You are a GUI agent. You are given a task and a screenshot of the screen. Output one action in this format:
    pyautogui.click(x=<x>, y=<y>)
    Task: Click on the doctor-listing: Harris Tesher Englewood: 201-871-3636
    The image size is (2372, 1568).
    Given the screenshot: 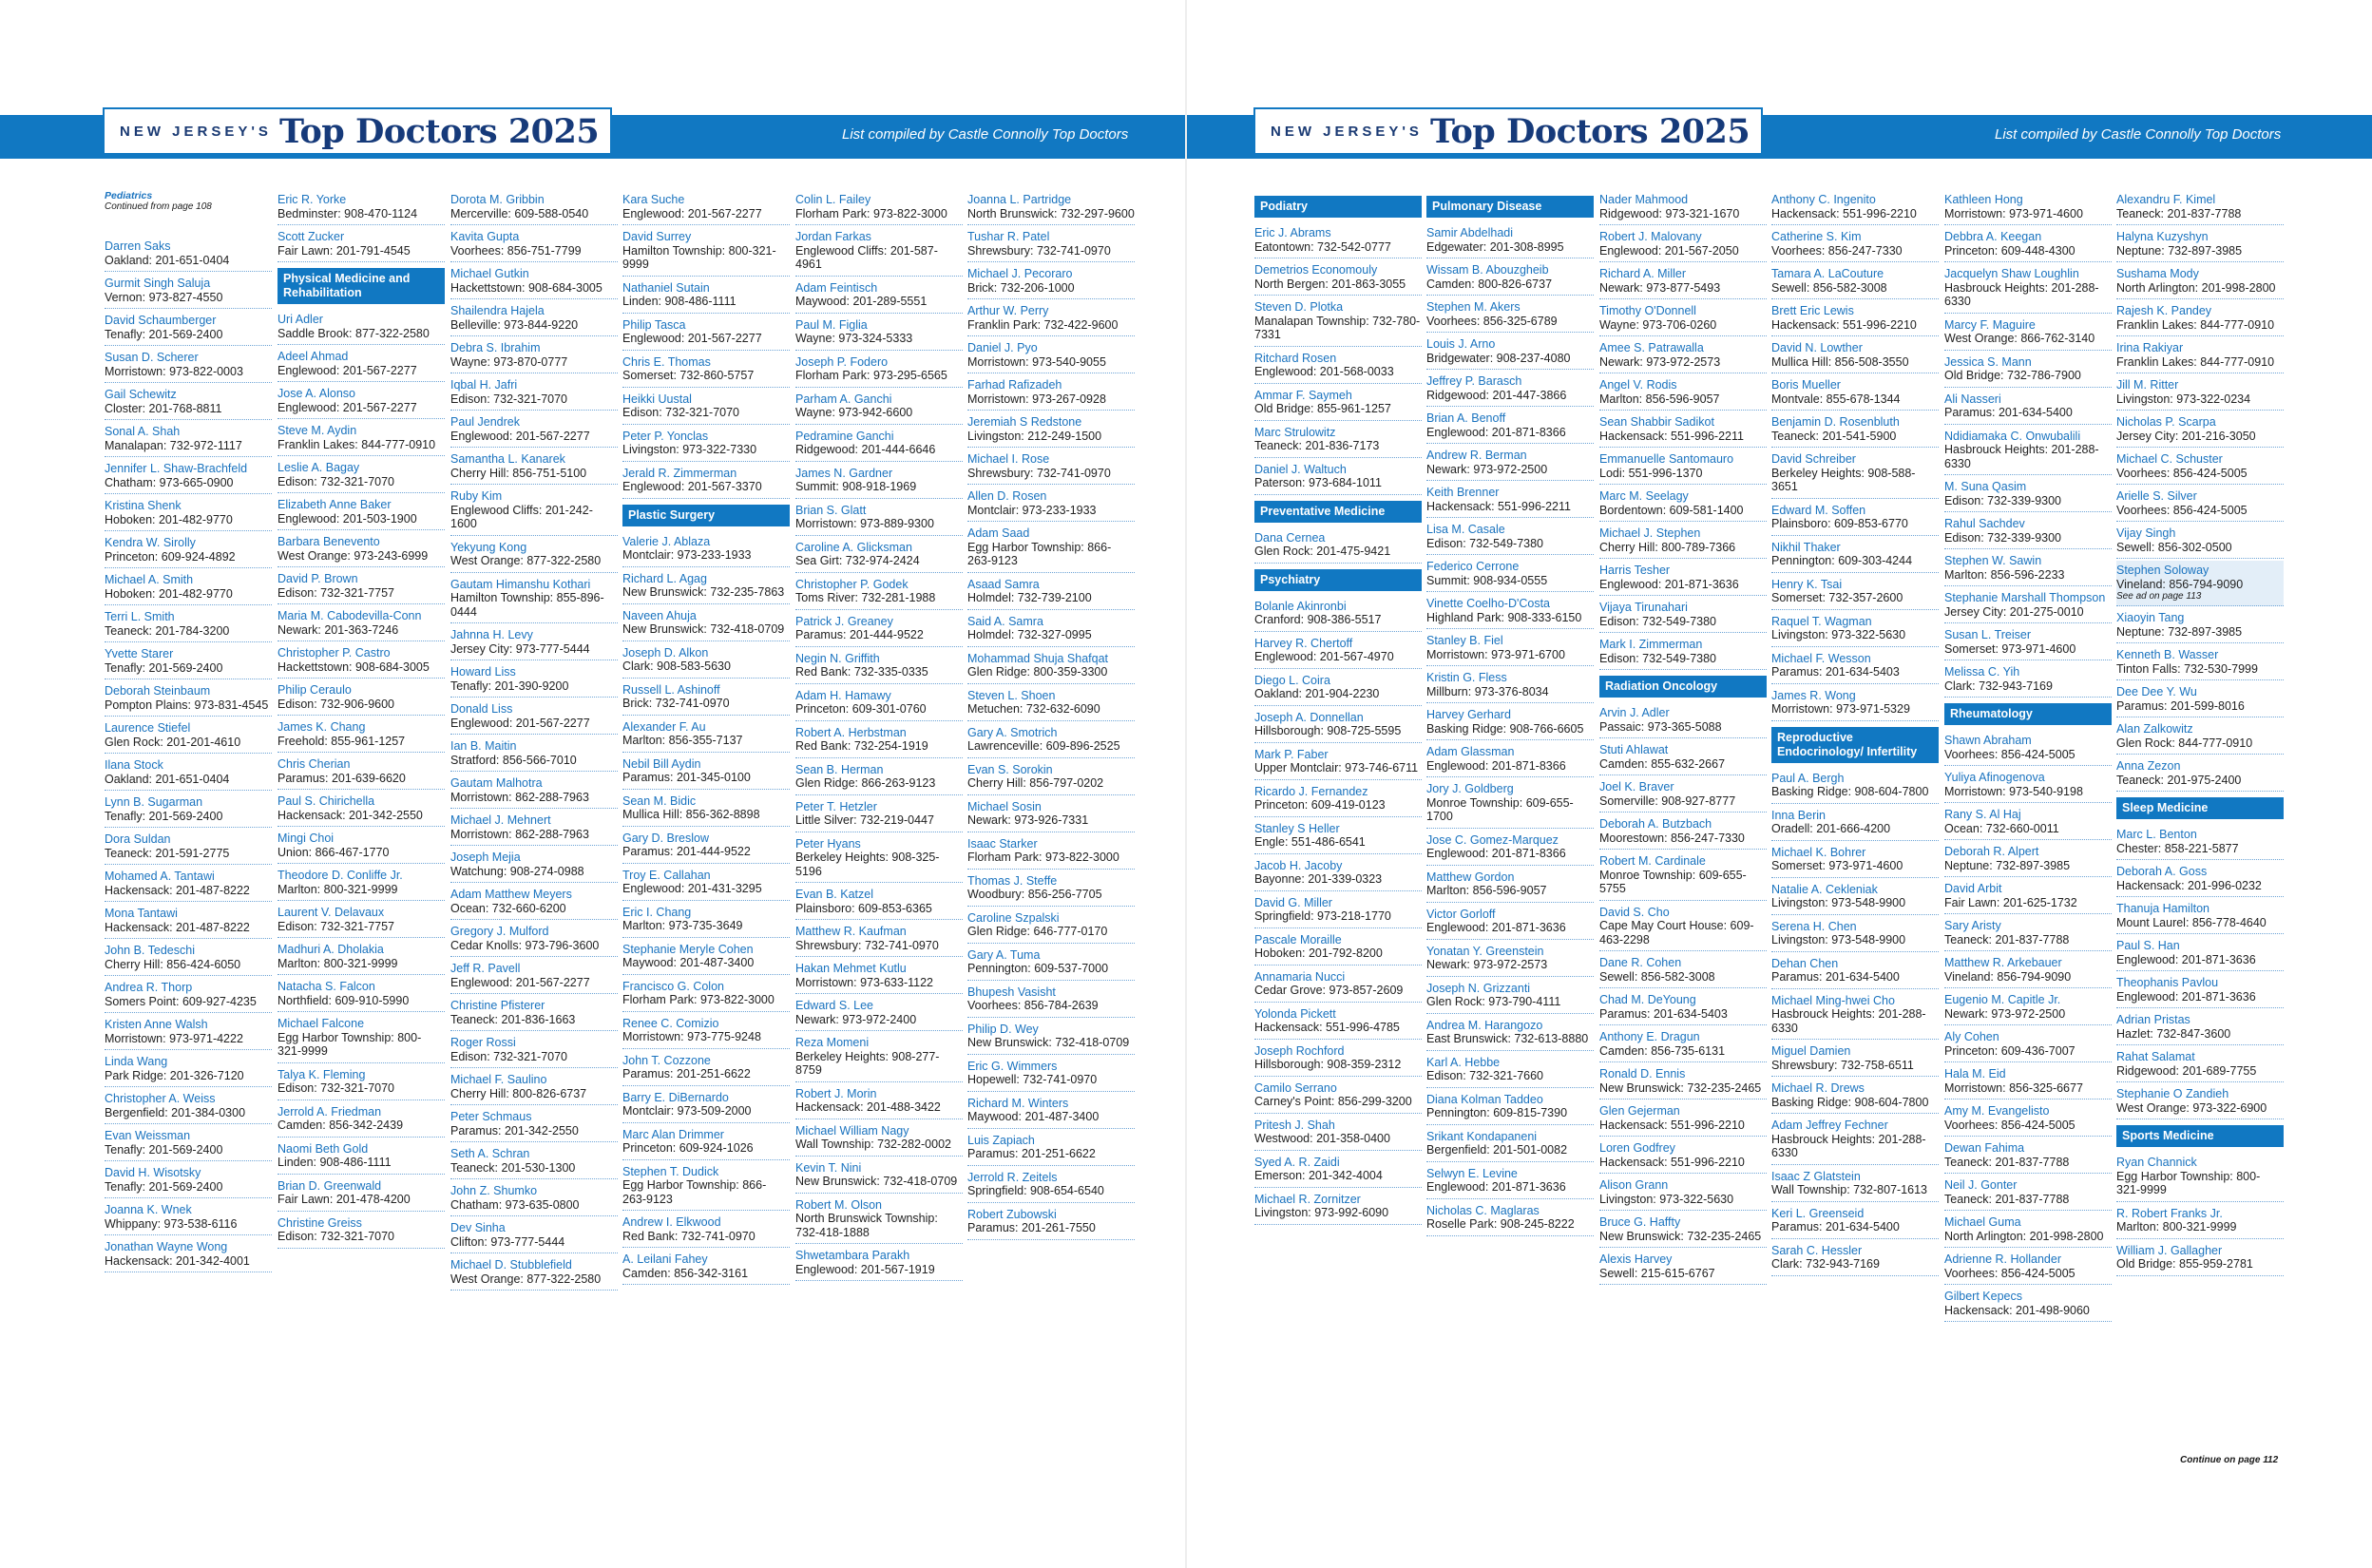 What is the action you would take?
    pyautogui.click(x=1683, y=578)
    